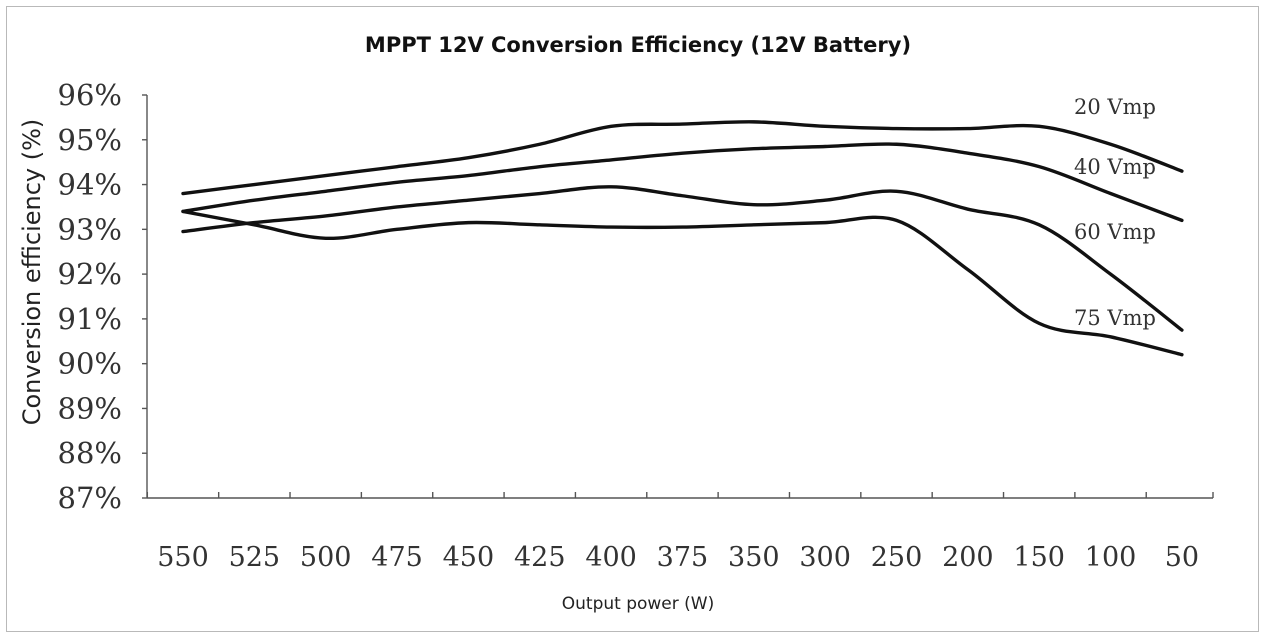  What do you see at coordinates (102, 296) in the screenshot?
I see `y-ticks: 87% 88% 89% 90% 91% 92% 93% 94% 95% 96%` at bounding box center [102, 296].